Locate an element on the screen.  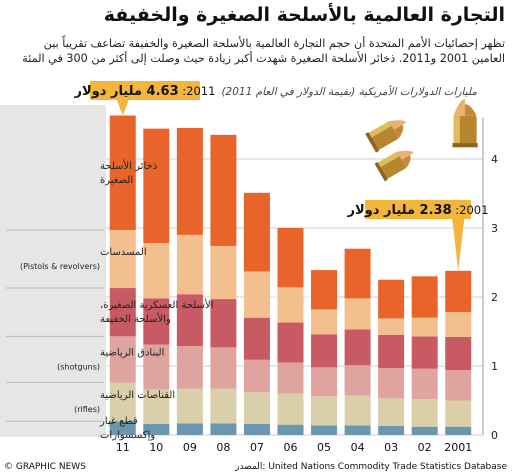
x-tick-label: 03 is located at coordinates (391, 447).